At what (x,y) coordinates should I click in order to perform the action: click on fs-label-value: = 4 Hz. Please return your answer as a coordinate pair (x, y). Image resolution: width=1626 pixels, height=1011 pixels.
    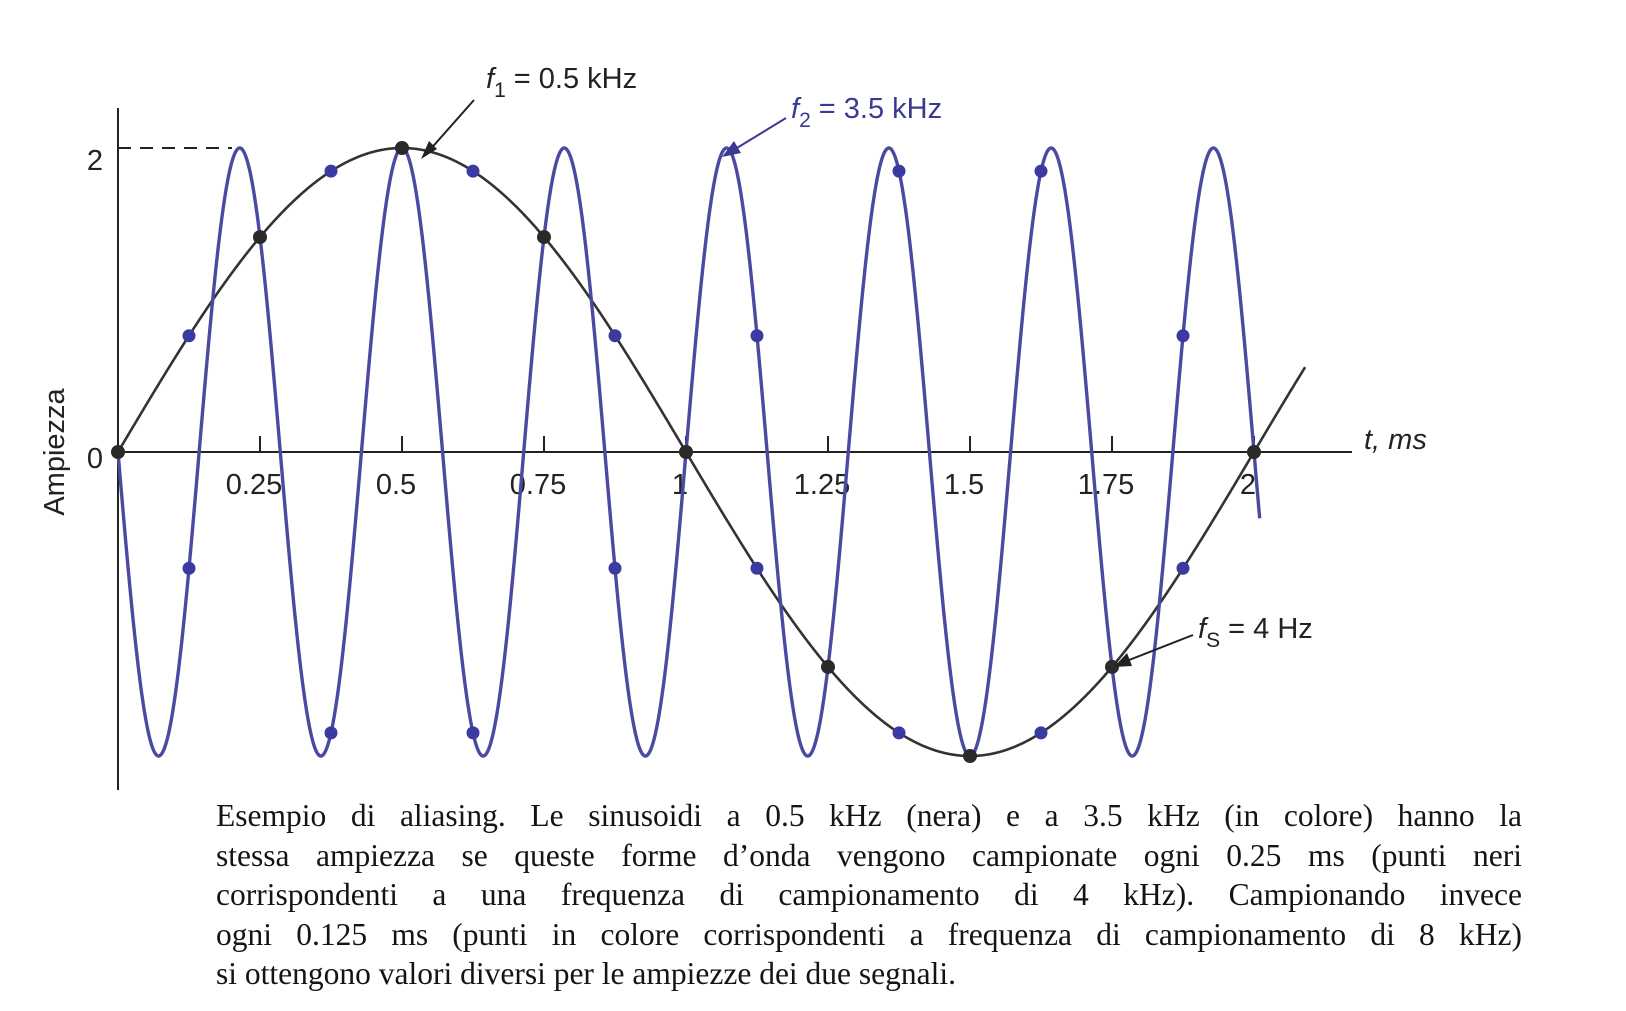
    Looking at the image, I should click on (1266, 629).